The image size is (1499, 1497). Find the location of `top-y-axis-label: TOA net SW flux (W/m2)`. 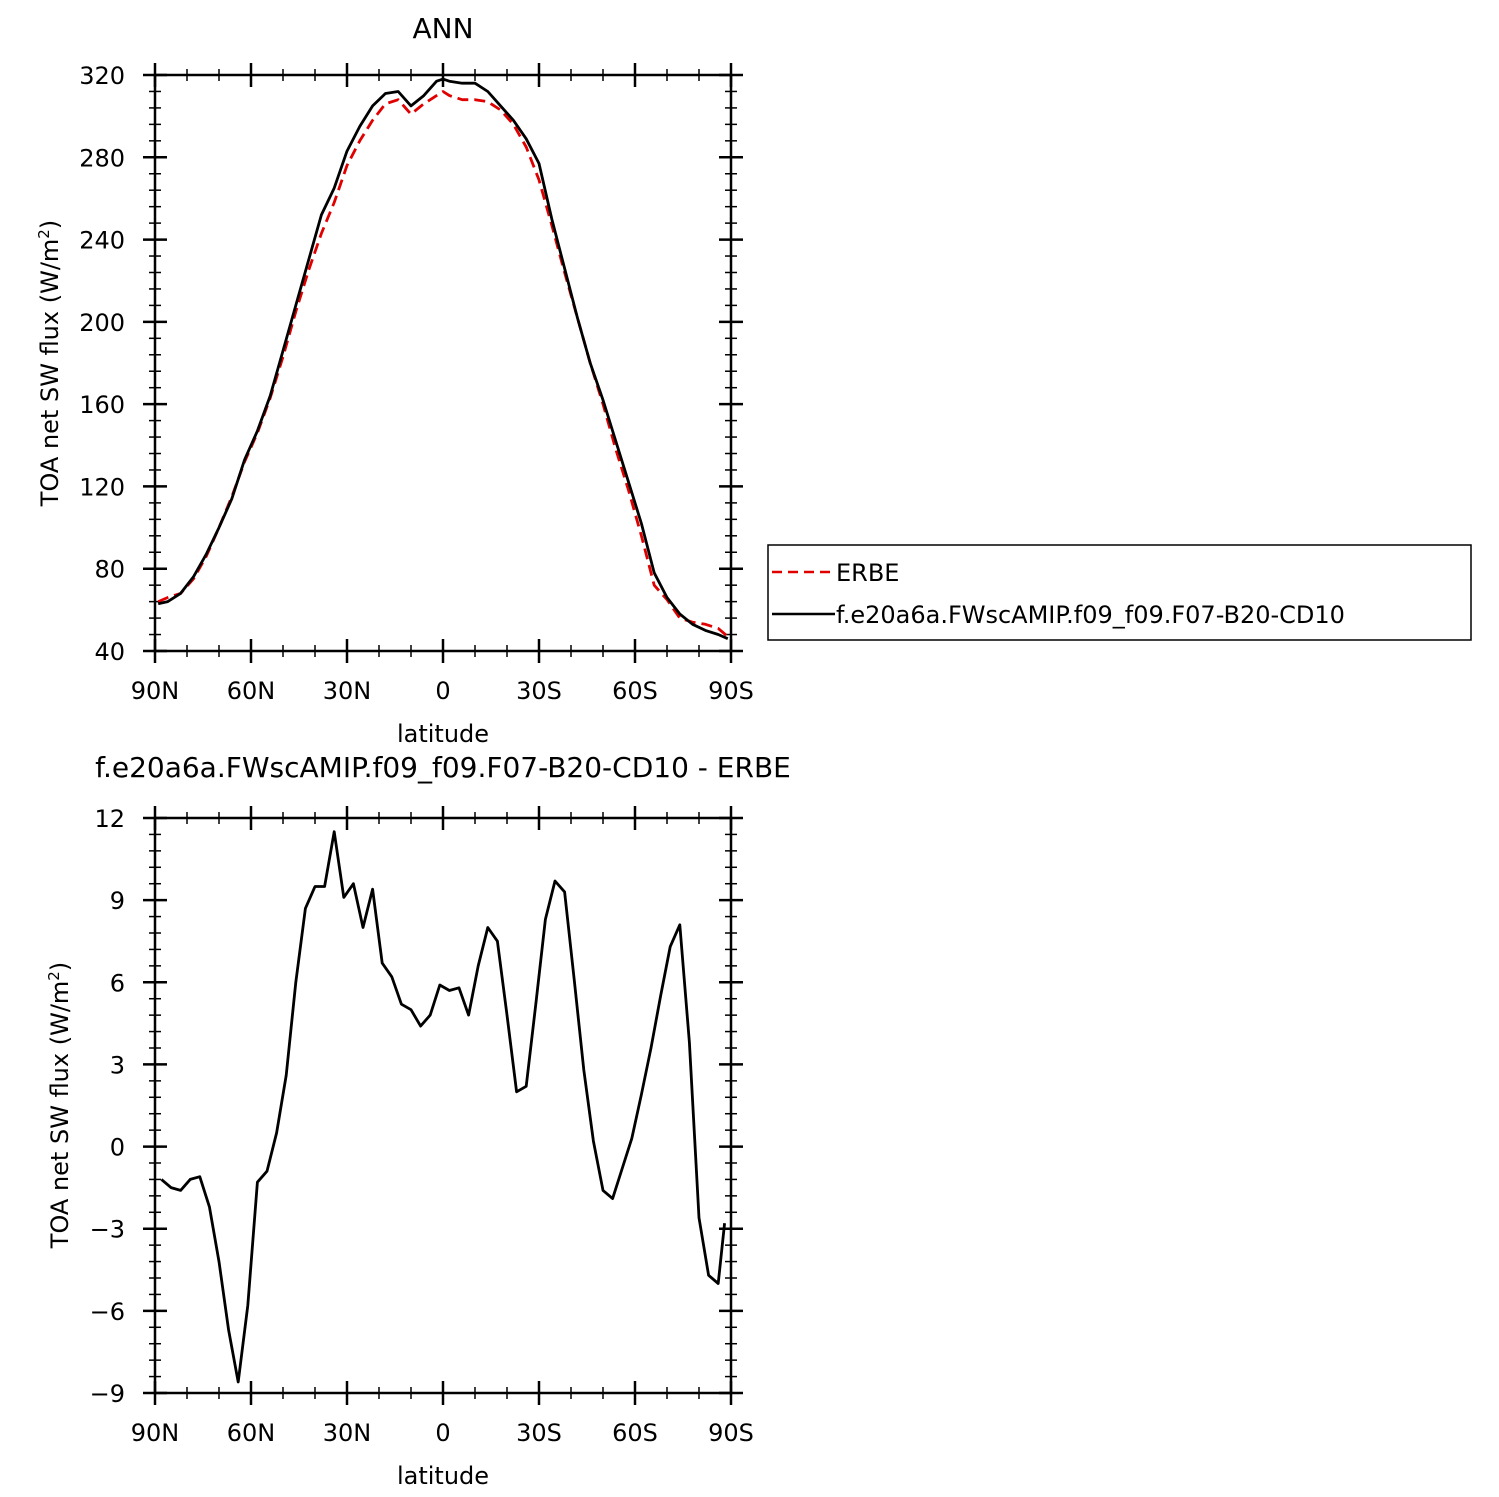

top-y-axis-label: TOA net SW flux (W/m2) is located at coordinates (49, 363).